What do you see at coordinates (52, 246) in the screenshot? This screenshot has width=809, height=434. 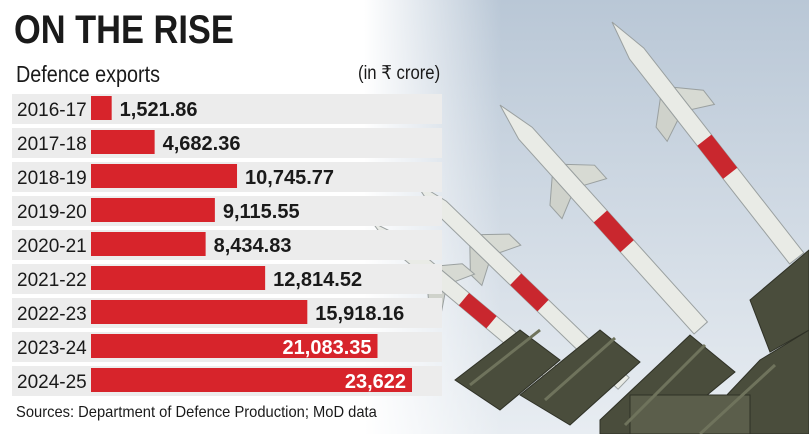 I see `category-label: 2020-21` at bounding box center [52, 246].